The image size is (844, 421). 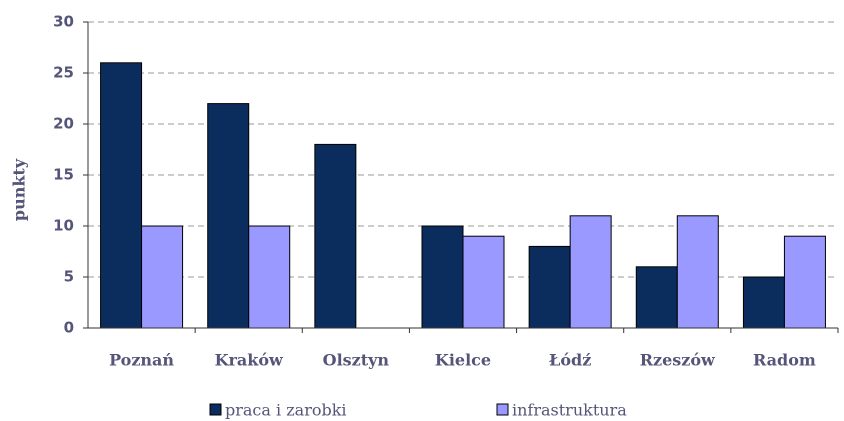 I want to click on y-tick-label: 30, so click(x=63, y=22).